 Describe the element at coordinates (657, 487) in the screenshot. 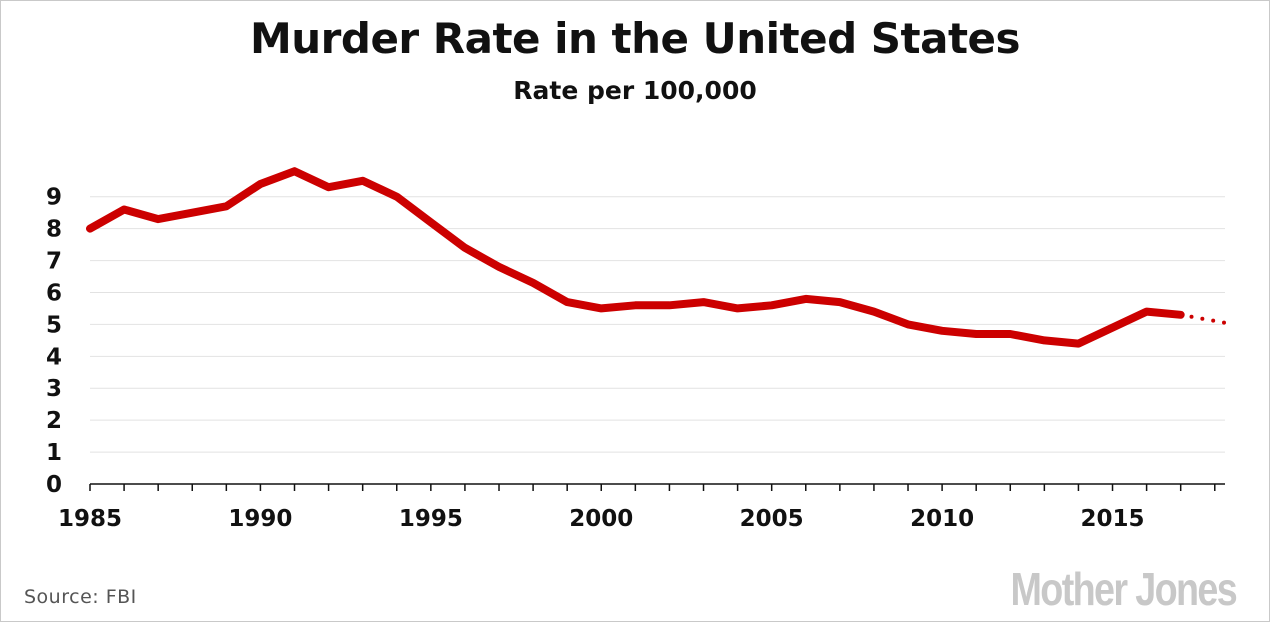

I see `axes` at that location.